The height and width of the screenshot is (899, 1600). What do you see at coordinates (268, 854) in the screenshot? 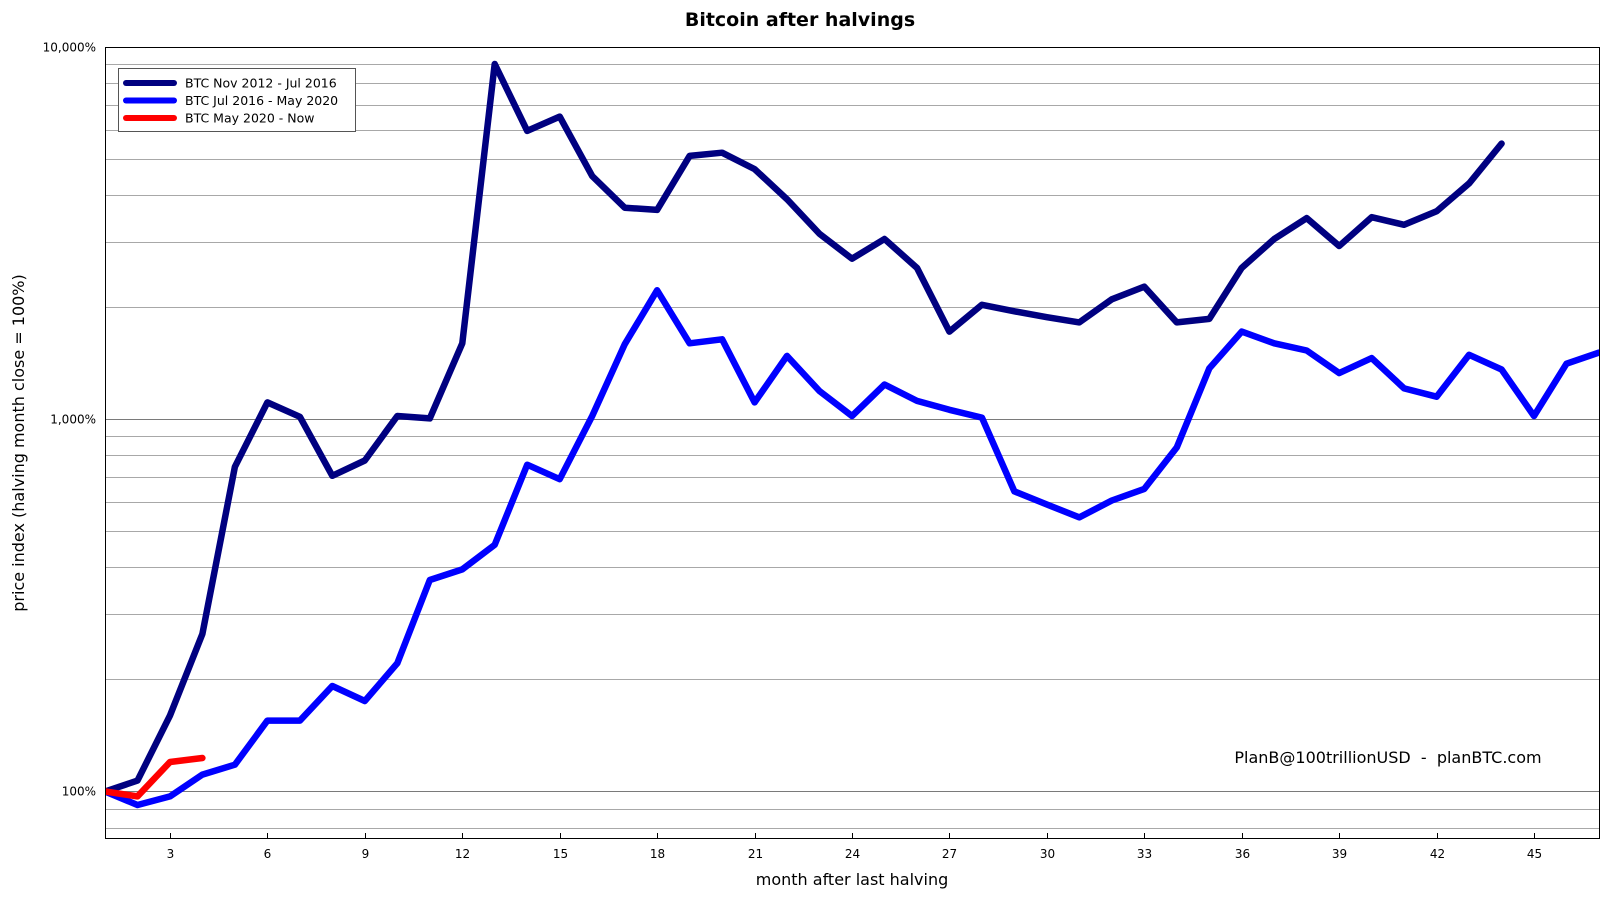
I see `x-tick-label: 6` at bounding box center [268, 854].